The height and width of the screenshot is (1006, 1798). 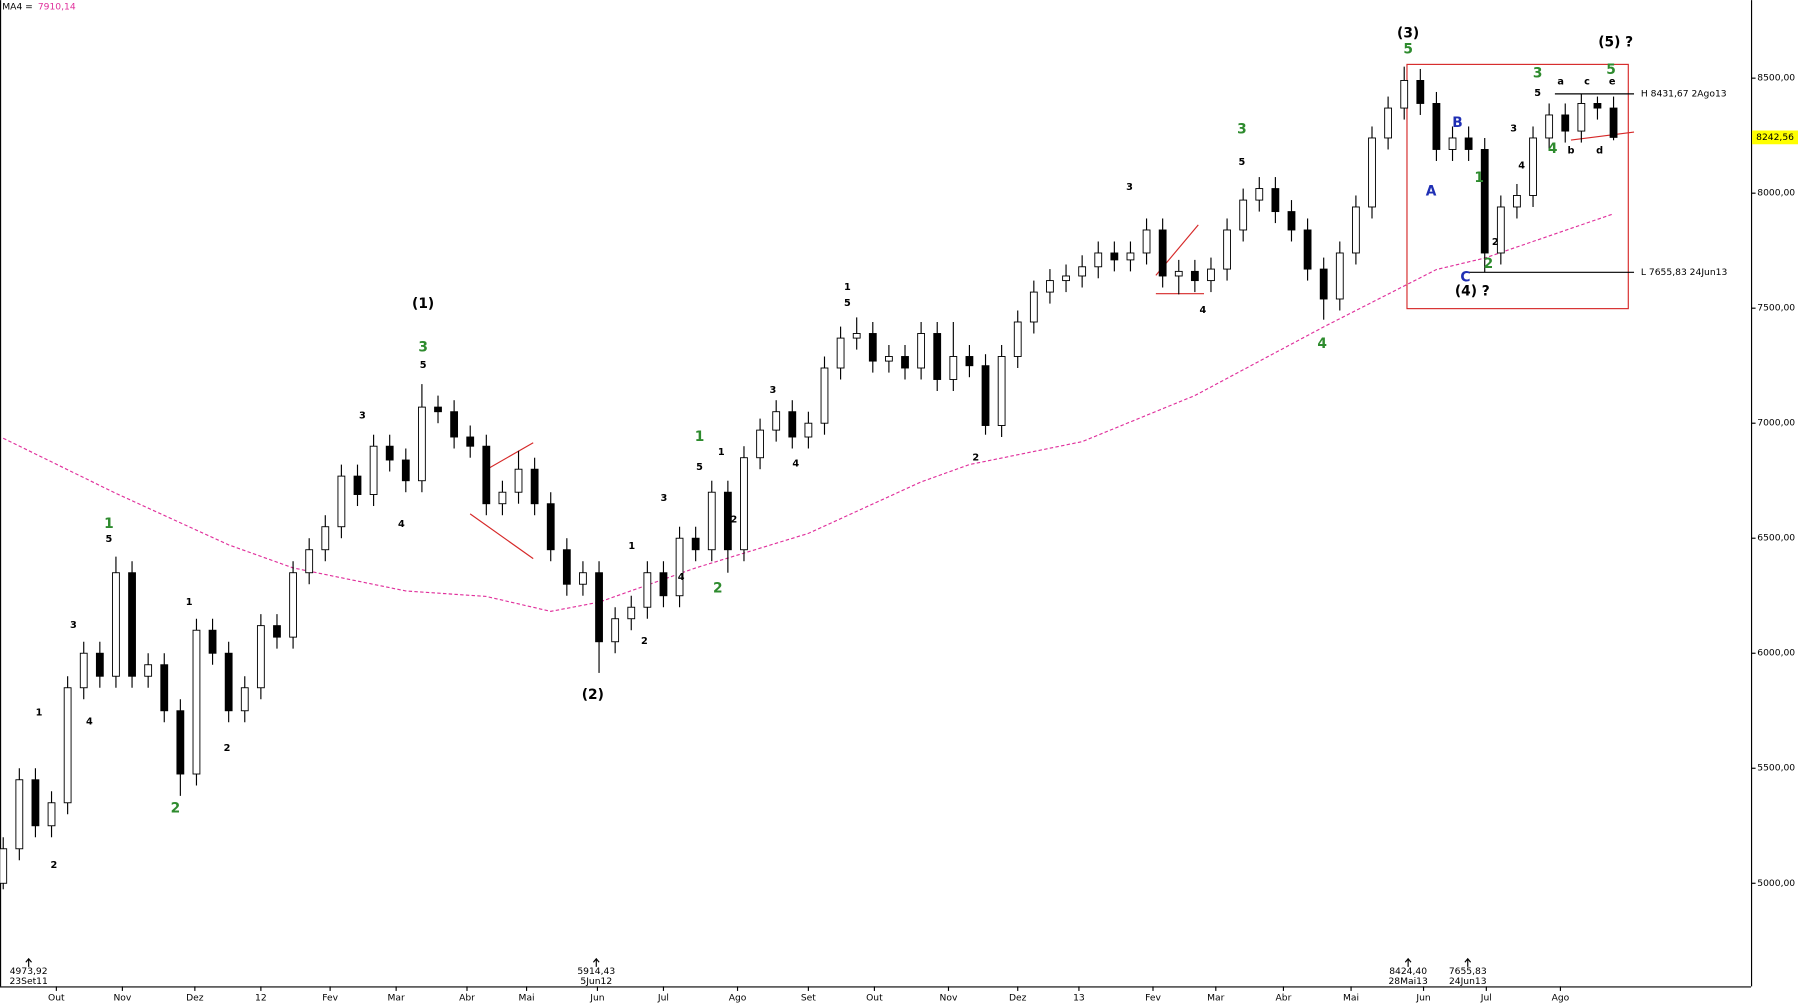 What do you see at coordinates (1472, 291) in the screenshot?
I see `wave-label: (4) ?` at bounding box center [1472, 291].